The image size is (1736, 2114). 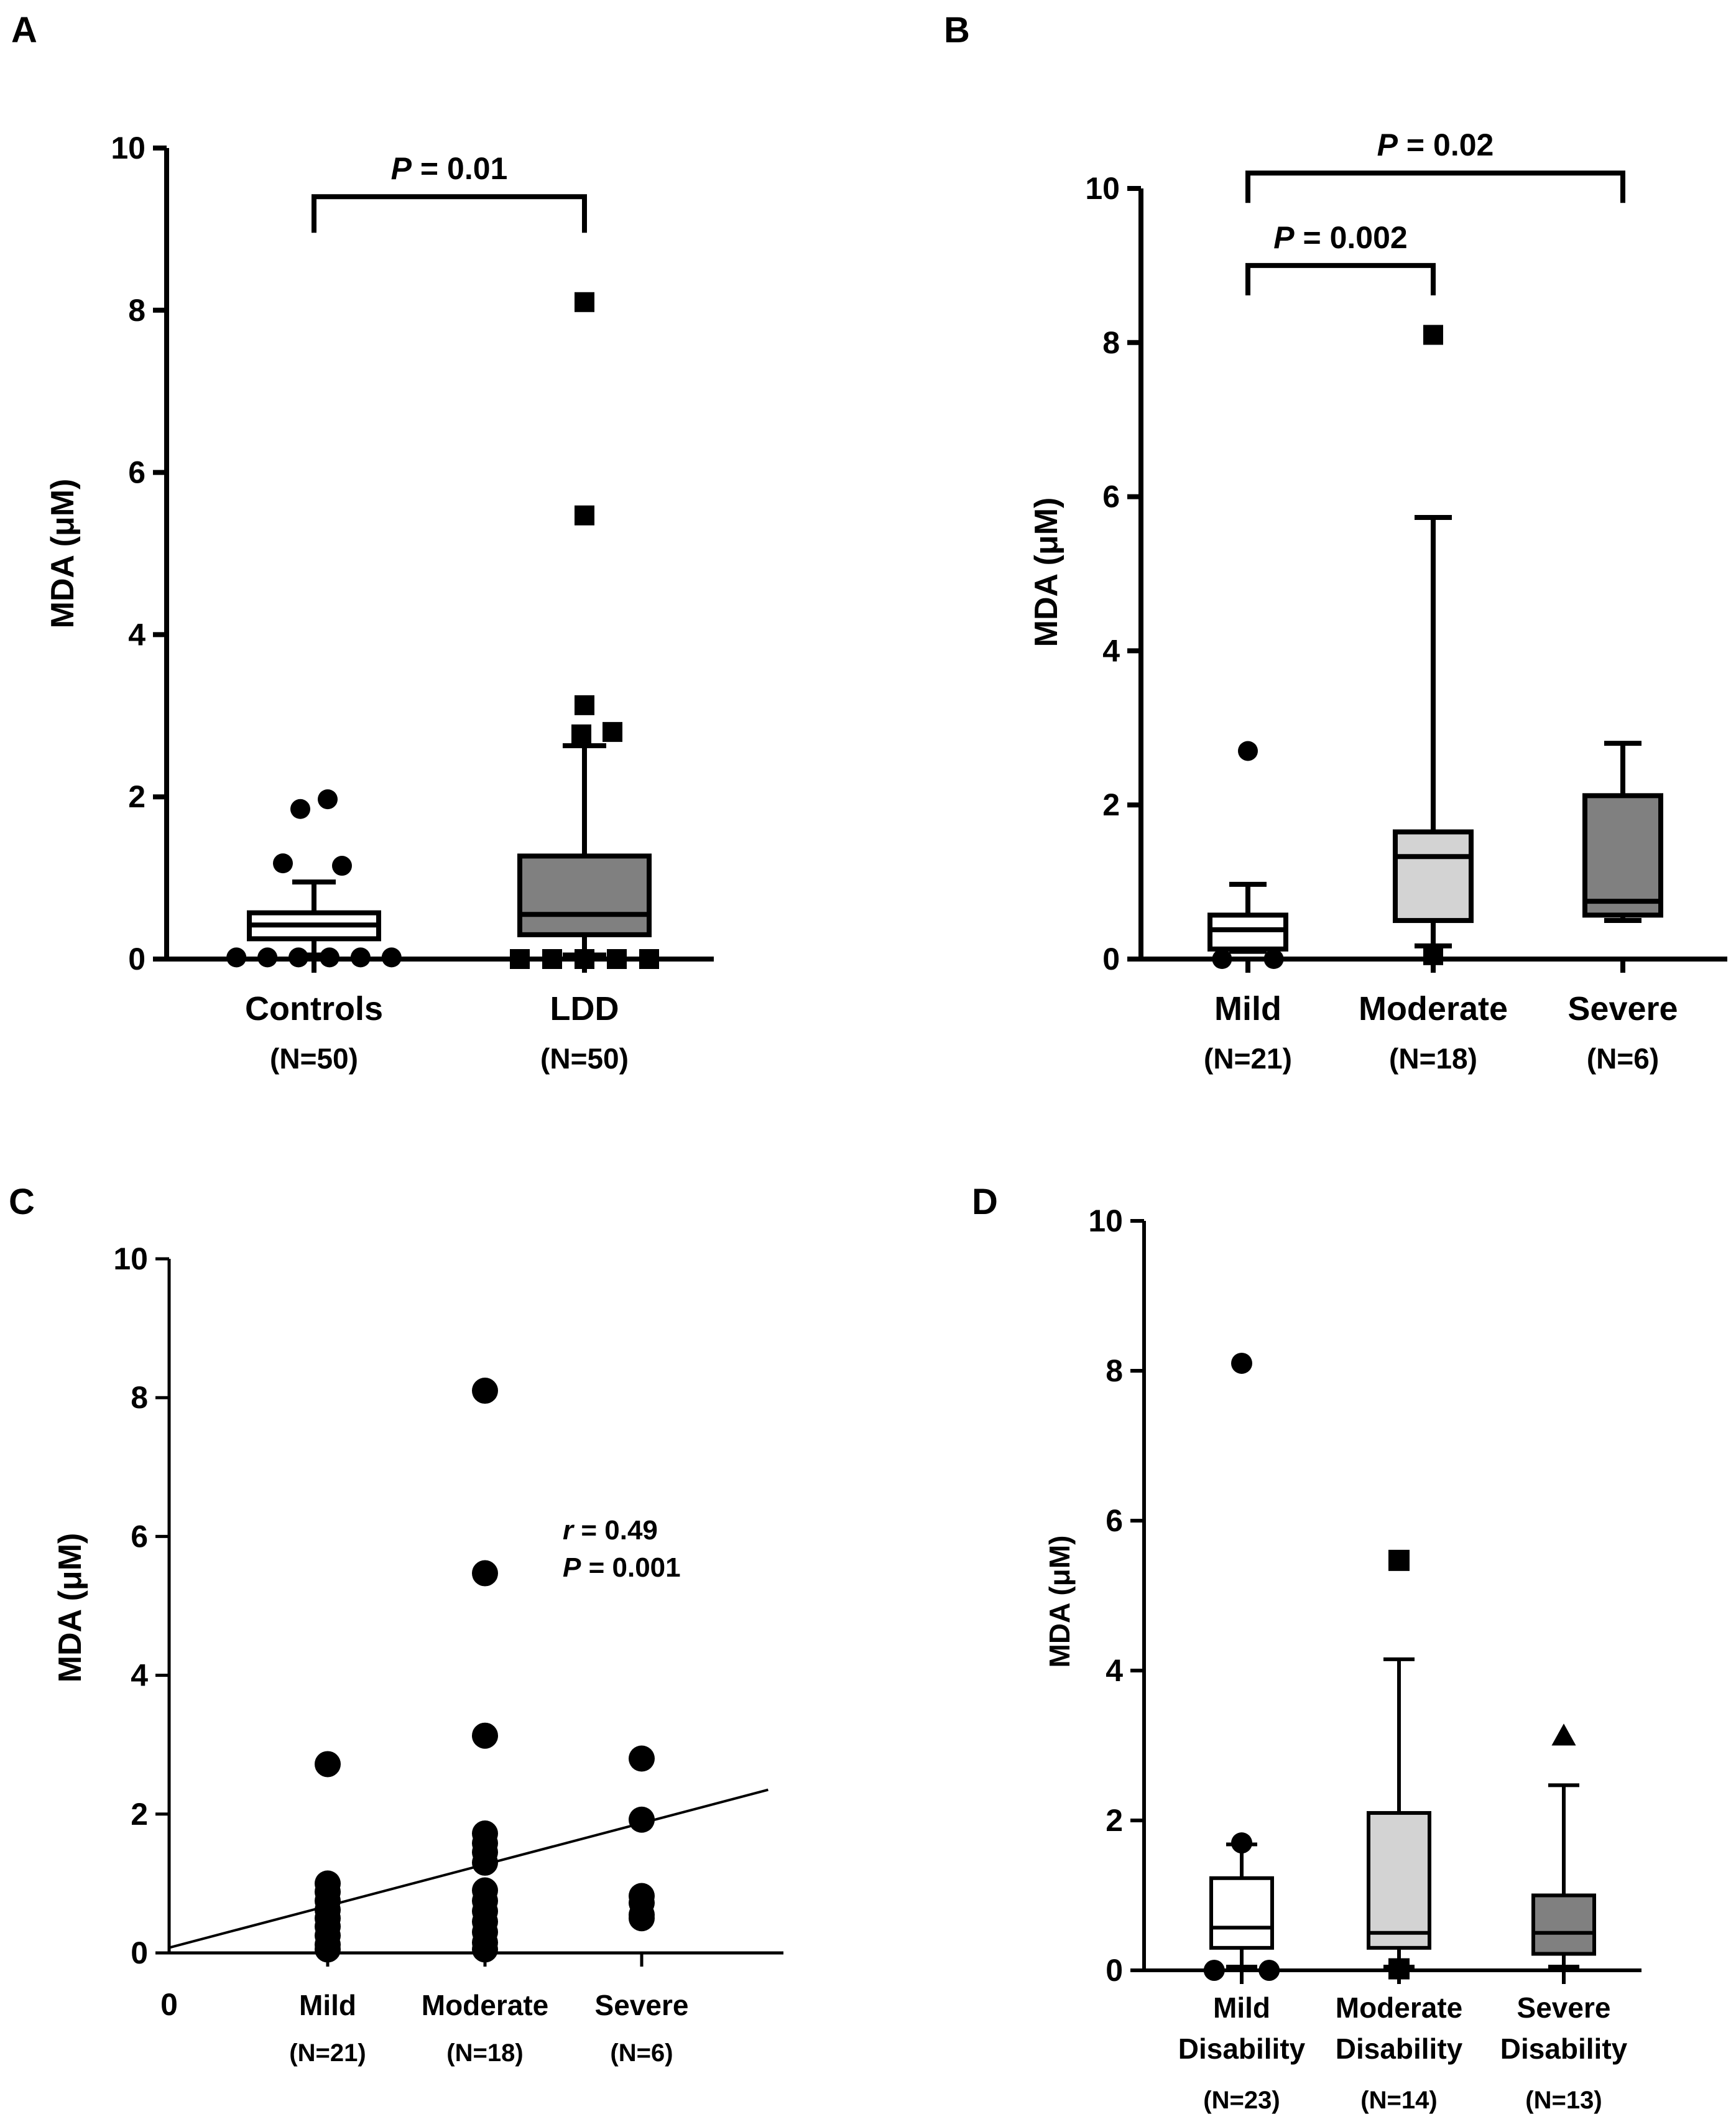 What do you see at coordinates (957, 30) in the screenshot?
I see `panel-letter: B` at bounding box center [957, 30].